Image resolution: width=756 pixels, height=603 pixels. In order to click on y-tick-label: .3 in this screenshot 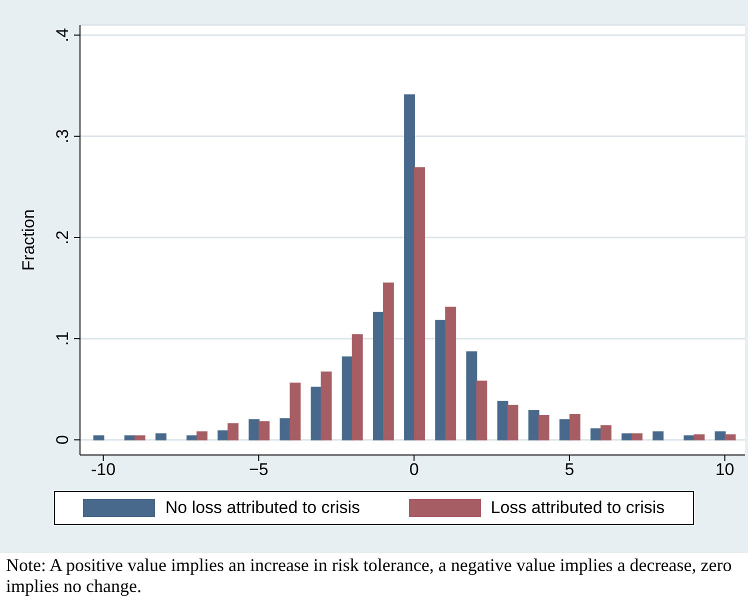, I will do `click(62, 136)`.